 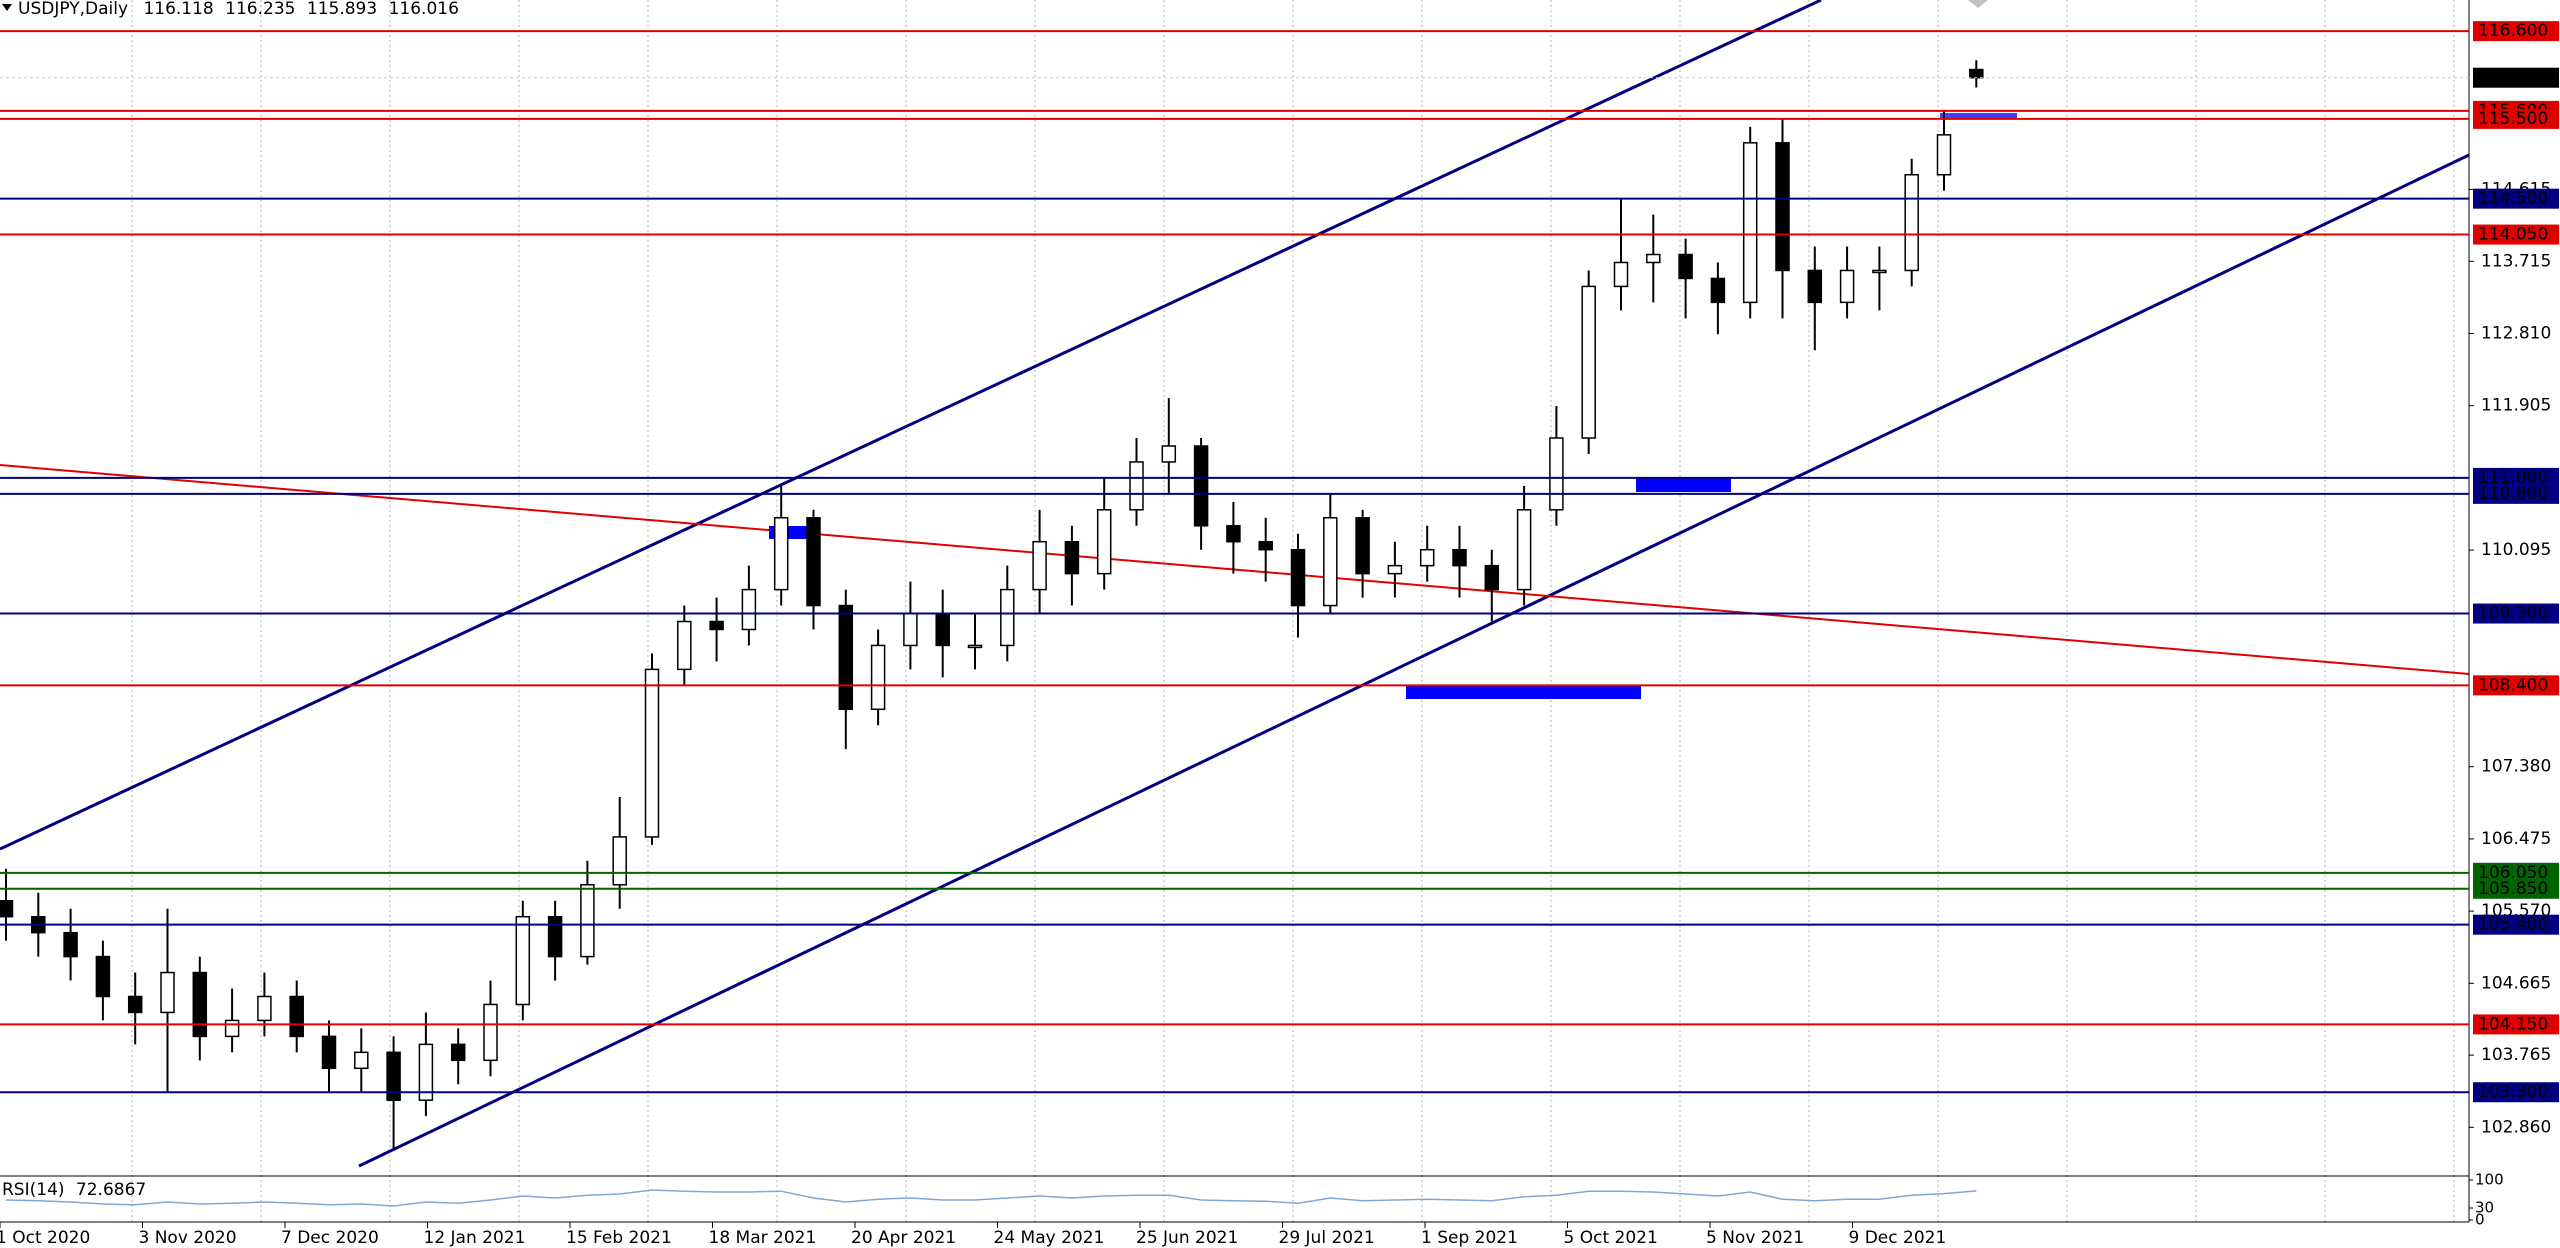 I want to click on marker, so click(x=1978, y=4).